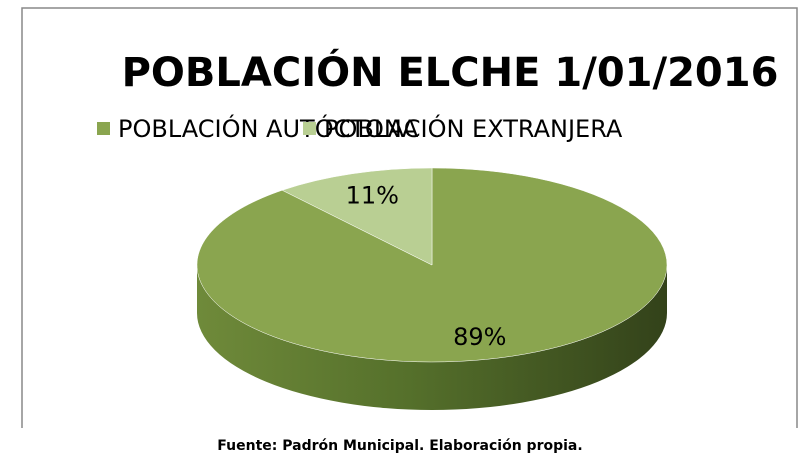  I want to click on chart-title: POBLACIÓN ELCHE 1/01/2016, so click(450, 72).